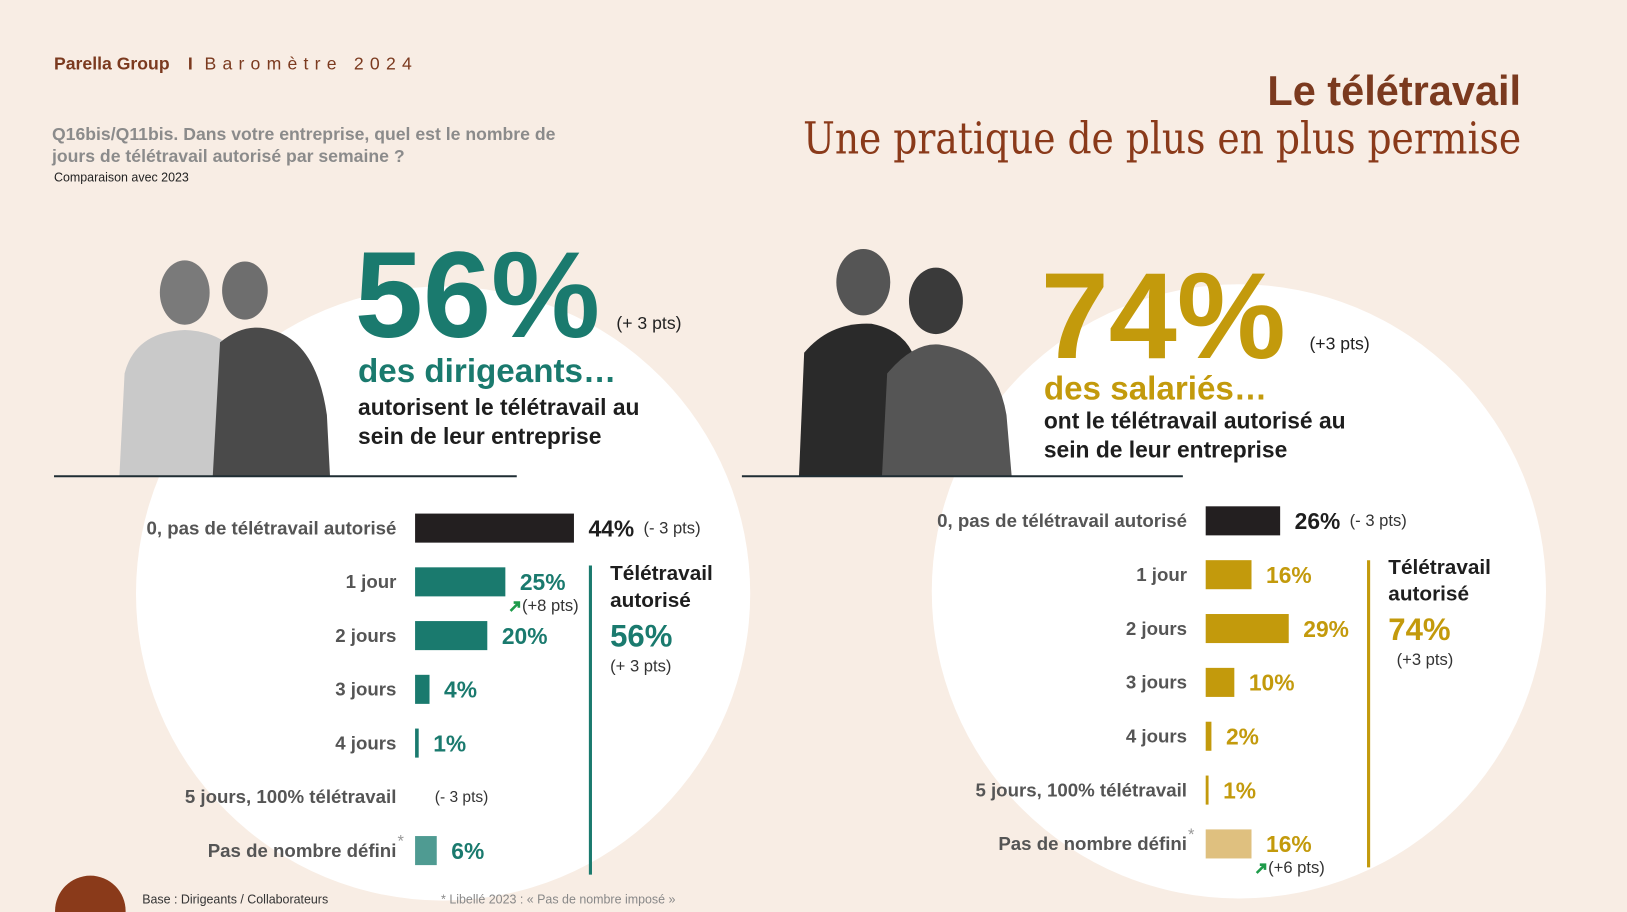  What do you see at coordinates (648, 323) in the screenshot?
I see `headline-change: (+ 3 pts)` at bounding box center [648, 323].